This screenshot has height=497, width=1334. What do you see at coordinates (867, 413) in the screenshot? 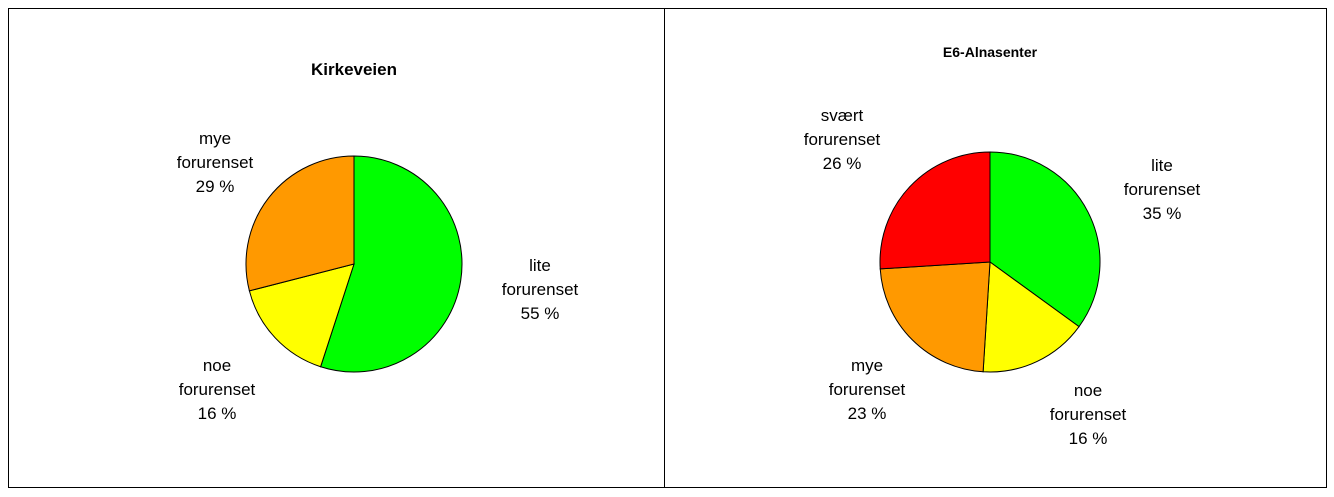
I see `value-label: 23 %` at bounding box center [867, 413].